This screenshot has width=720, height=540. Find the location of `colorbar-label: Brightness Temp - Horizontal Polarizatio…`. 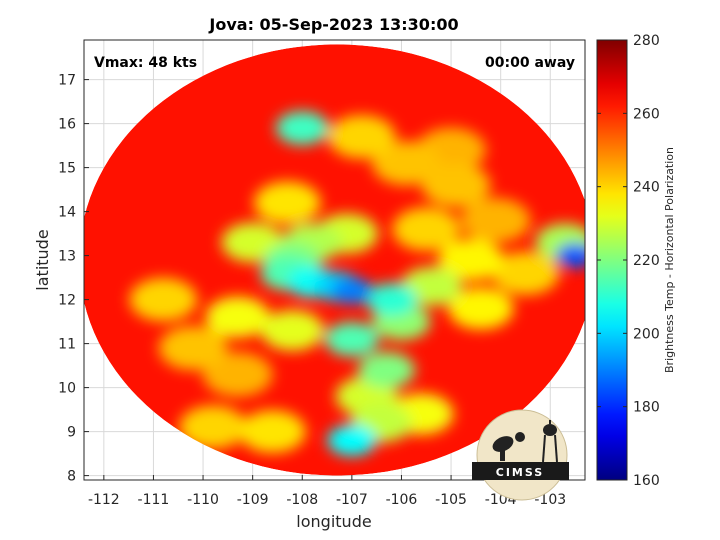

colorbar-label: Brightness Temp - Horizontal Polarizatio… is located at coordinates (669, 260).